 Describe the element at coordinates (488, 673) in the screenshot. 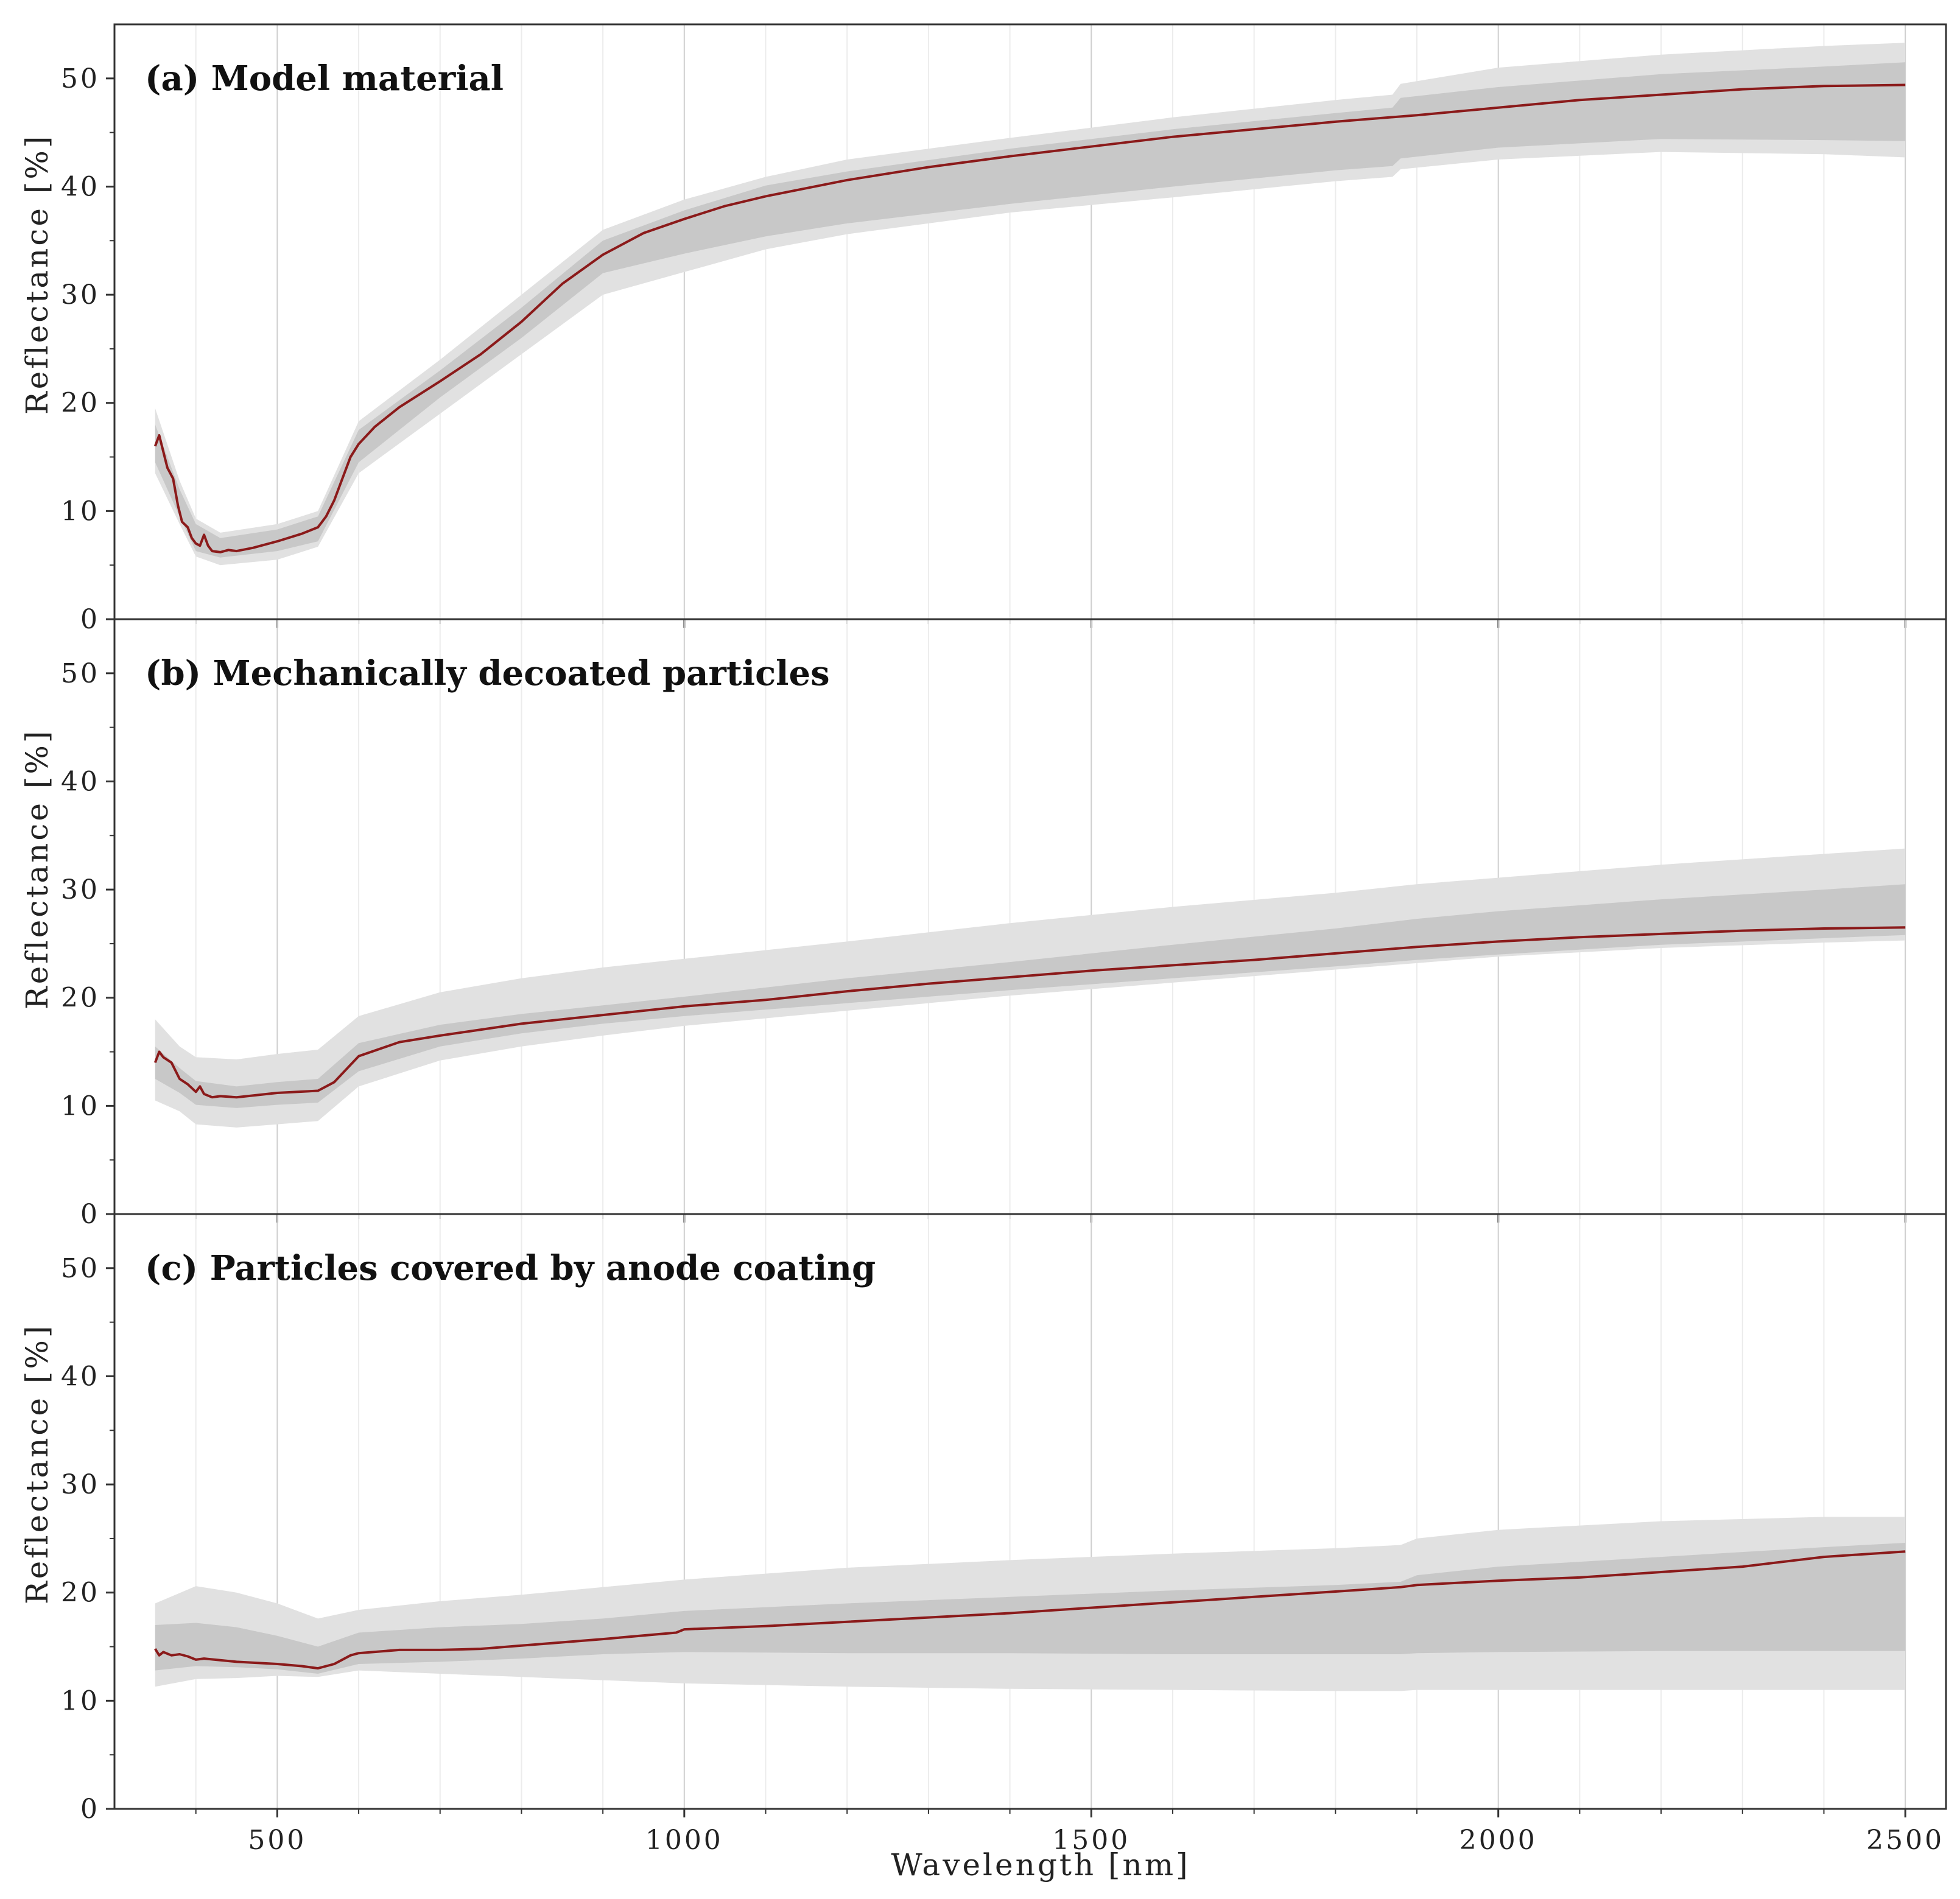

I see `panel-title: (b) Mechanically decoated particles` at that location.